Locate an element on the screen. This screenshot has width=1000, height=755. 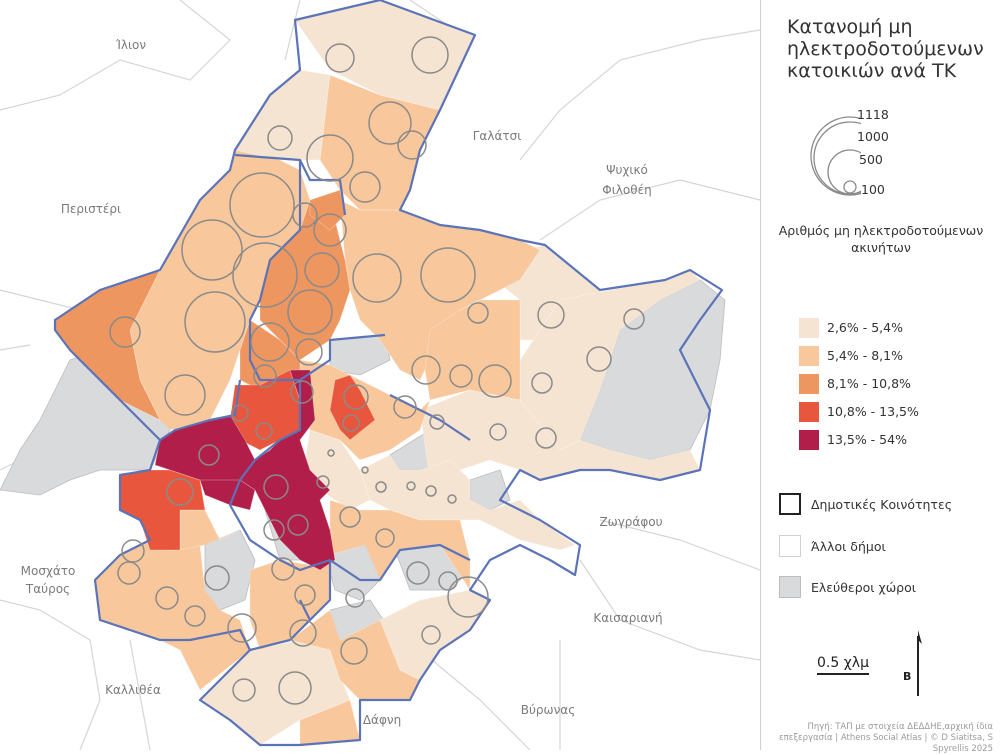
bubble-value-500: 500 is located at coordinates (871, 159).